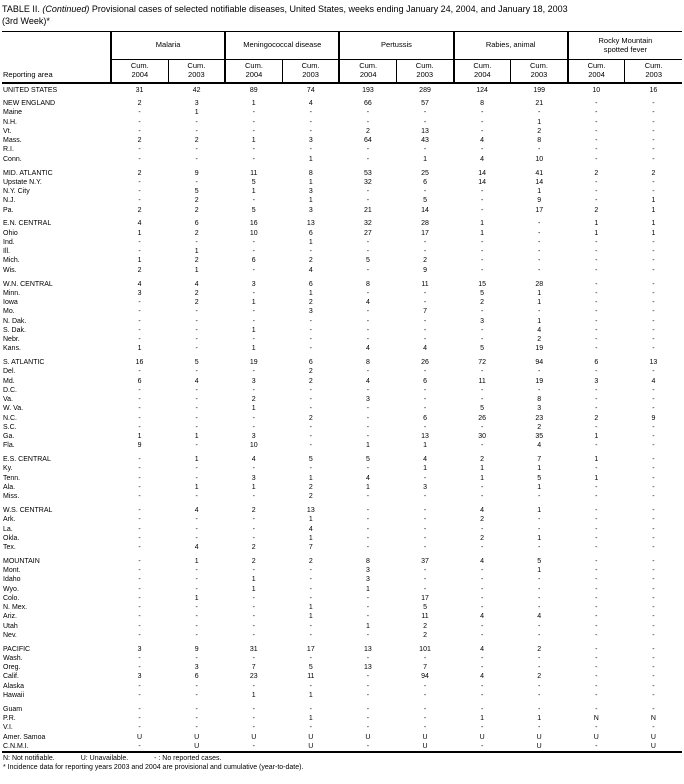 Image resolution: width=684 pixels, height=784 pixels. Describe the element at coordinates (342, 103) in the screenshot. I see `table-row: NEW ENGLAND 2 3 1 4 66 57 8 21 - -` at that location.